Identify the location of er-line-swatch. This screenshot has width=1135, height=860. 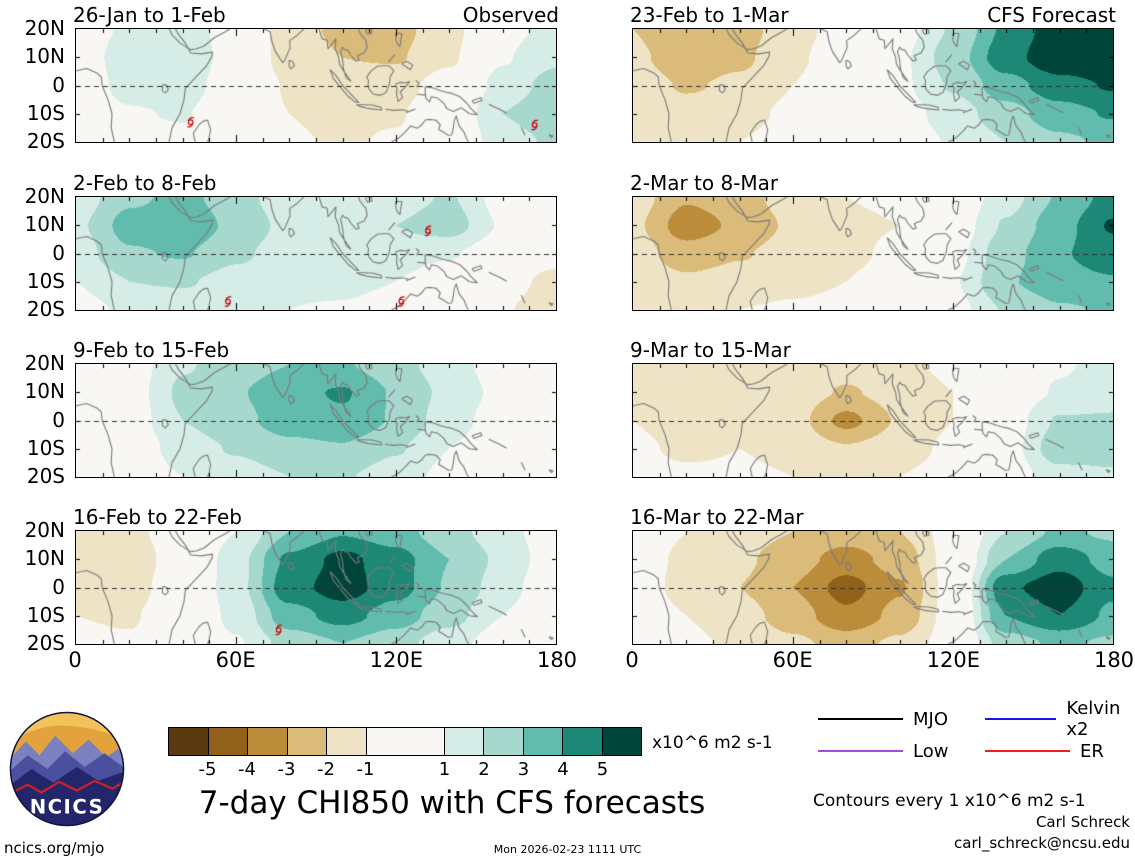
(1027, 751).